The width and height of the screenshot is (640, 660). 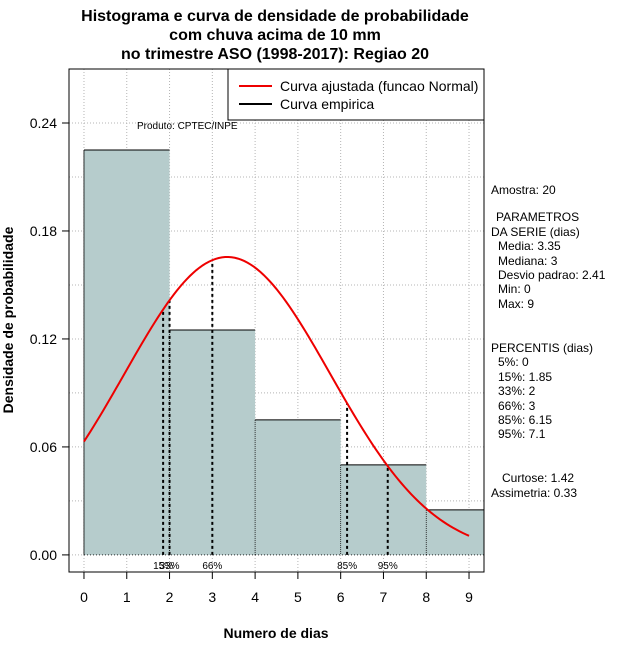 What do you see at coordinates (469, 597) in the screenshot?
I see `x-tick-label: 9` at bounding box center [469, 597].